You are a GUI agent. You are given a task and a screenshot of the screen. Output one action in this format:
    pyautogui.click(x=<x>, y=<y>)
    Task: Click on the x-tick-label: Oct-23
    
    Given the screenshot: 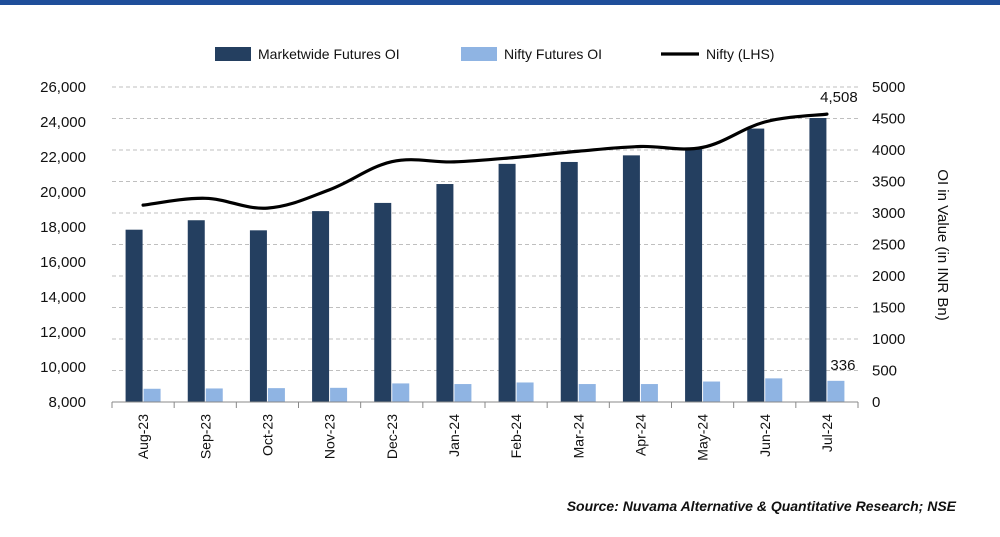 What is the action you would take?
    pyautogui.click(x=267, y=435)
    